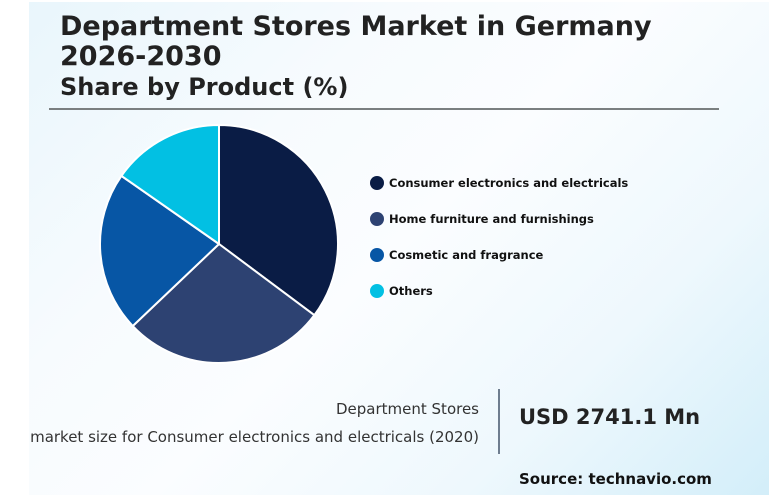 Image resolution: width=769 pixels, height=498 pixels. Describe the element at coordinates (615, 479) in the screenshot. I see `source-credit: Source: technavio.com` at that location.